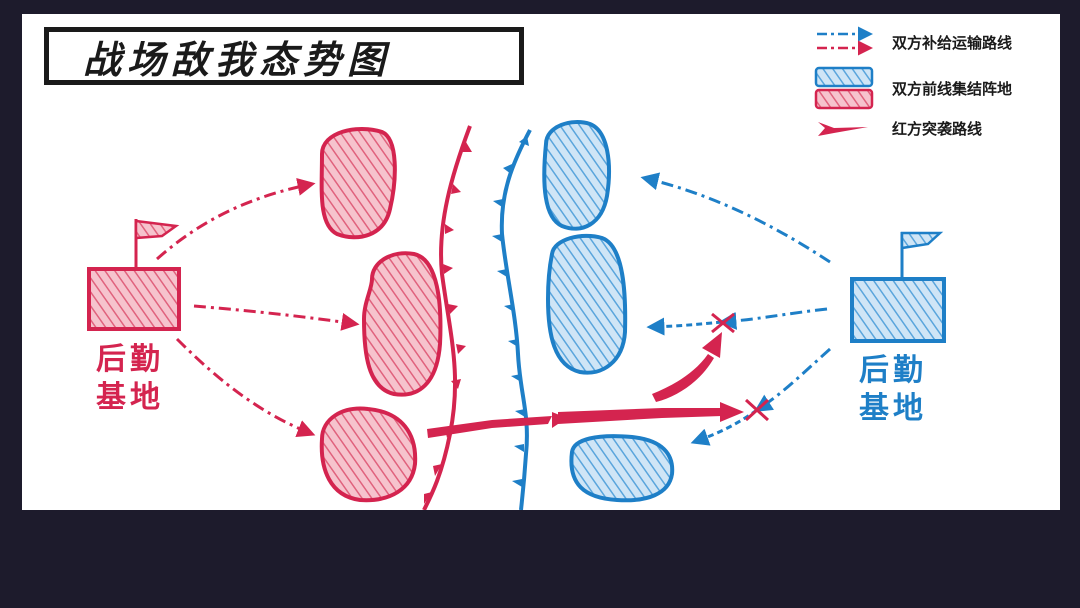 The image size is (1080, 608). What do you see at coordinates (130, 379) in the screenshot?
I see `red-base-label: 后勤 基地` at bounding box center [130, 379].